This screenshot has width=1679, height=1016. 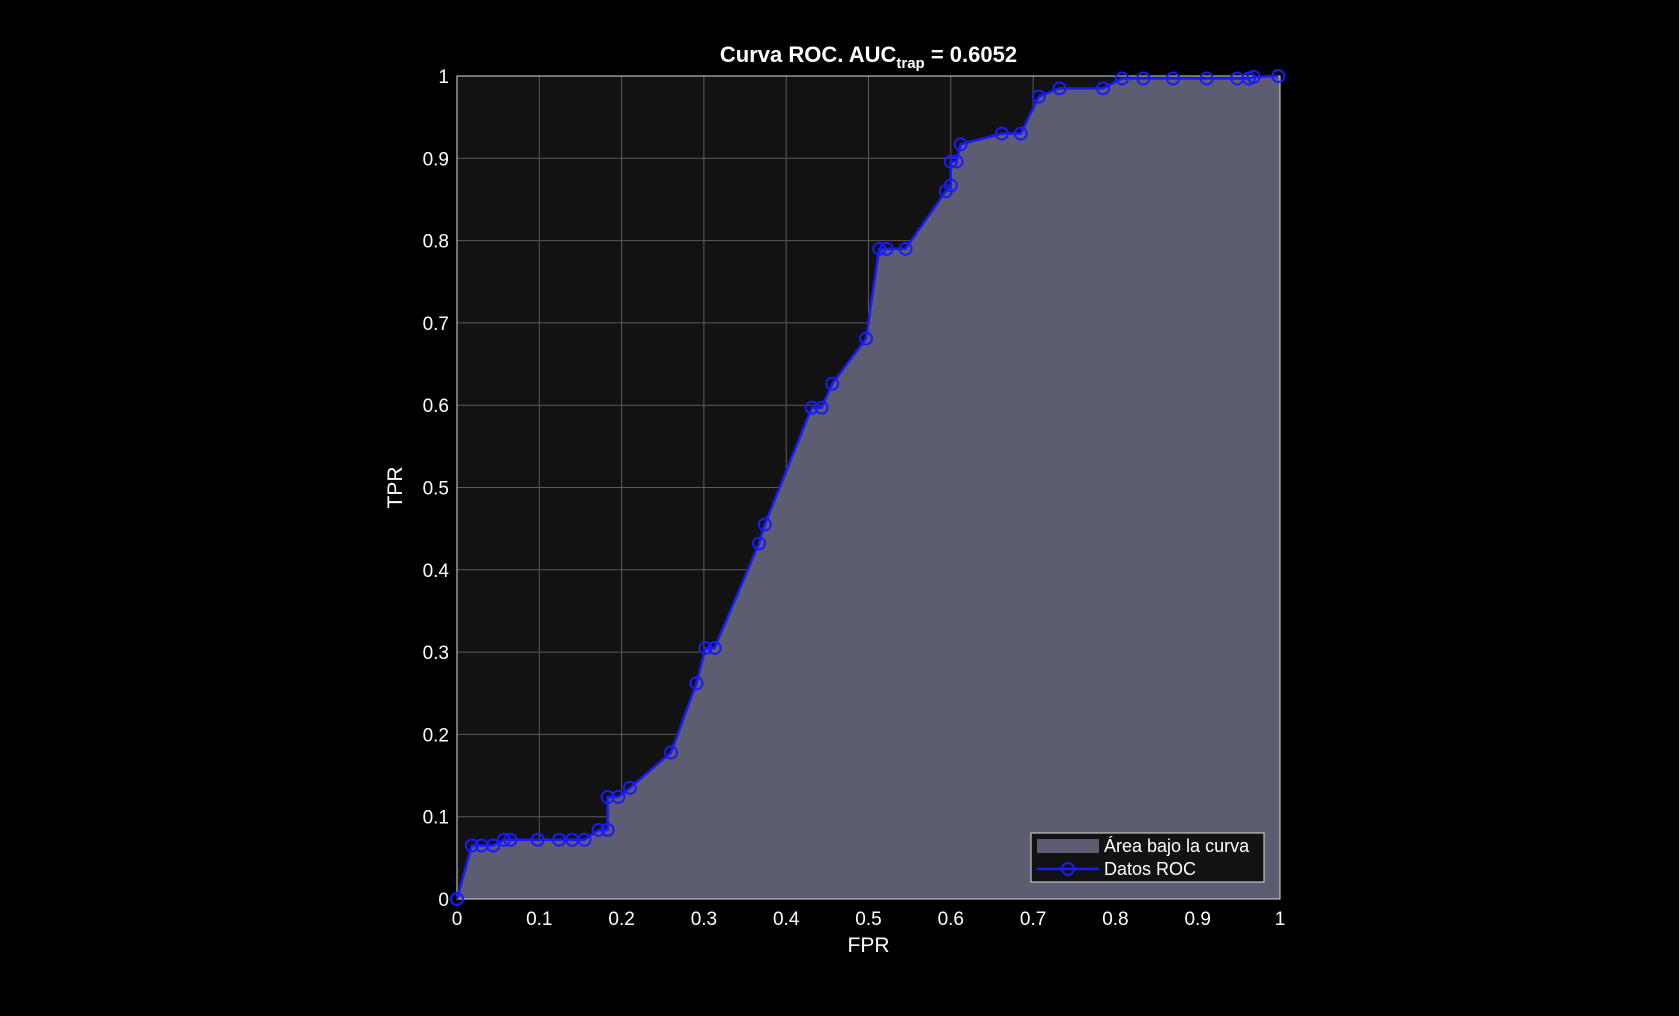 What do you see at coordinates (910, 63) in the screenshot?
I see `chart-title-subscript: trap` at bounding box center [910, 63].